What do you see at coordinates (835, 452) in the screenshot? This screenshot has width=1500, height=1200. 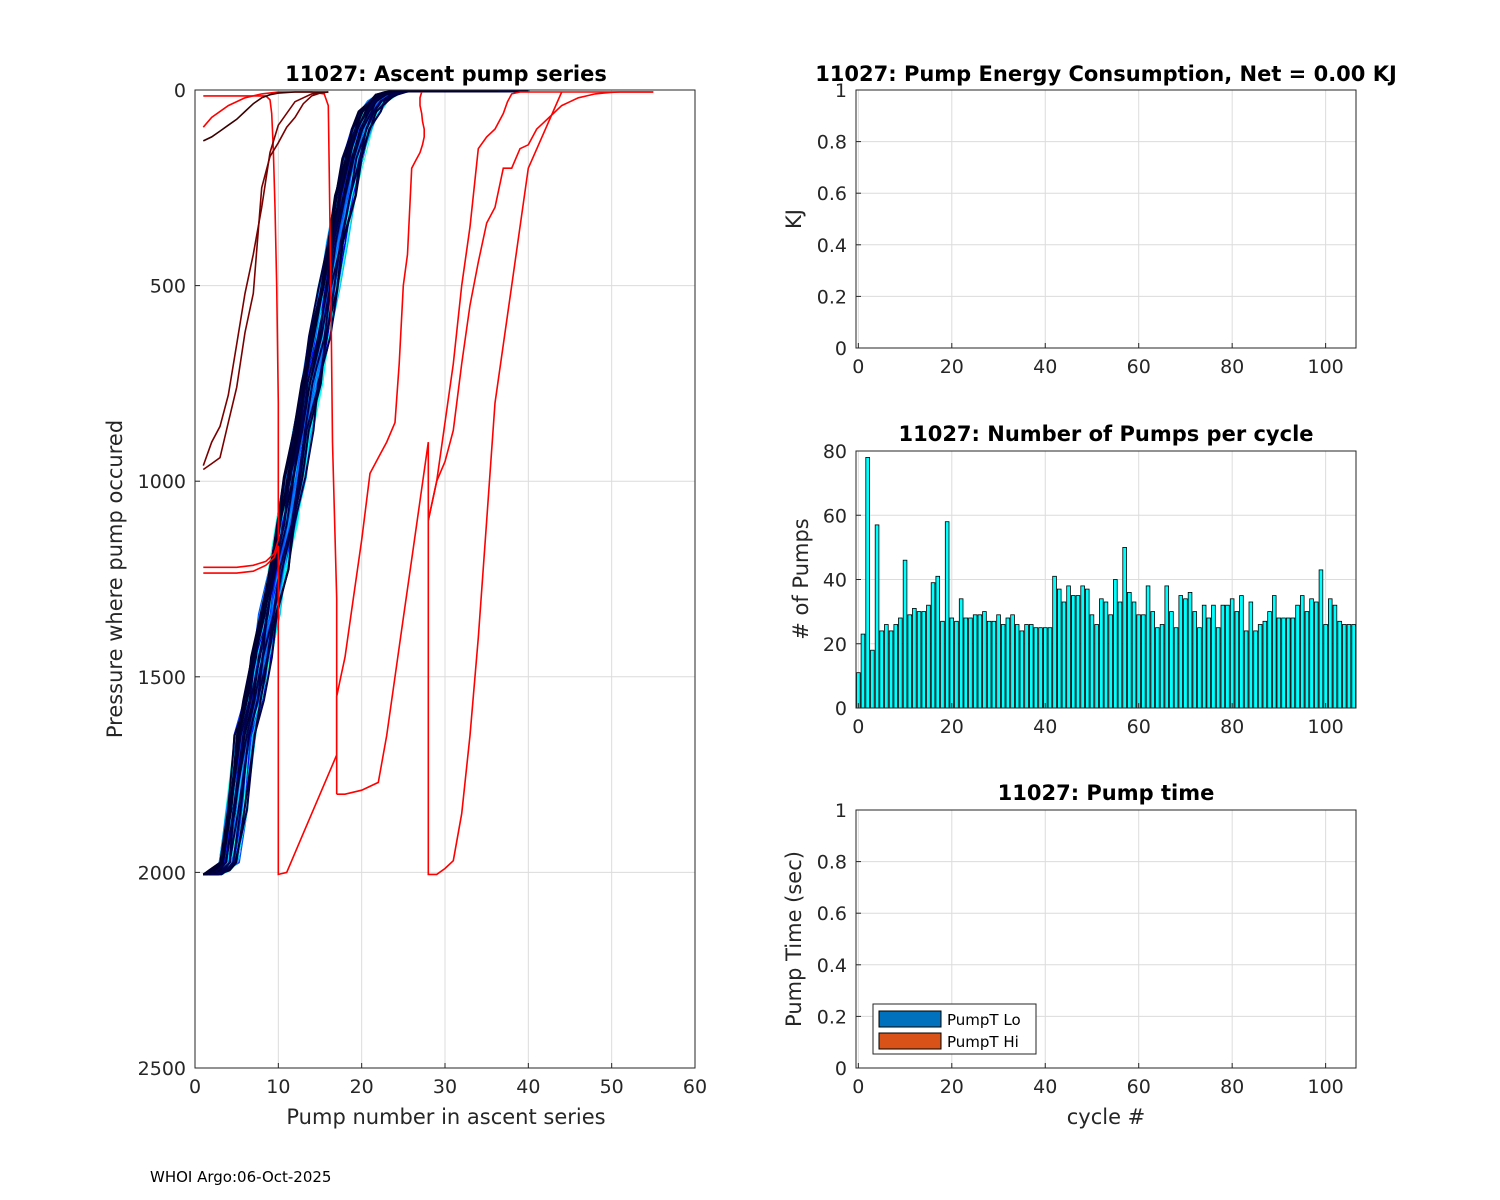 I see `tick-label-y: 80` at bounding box center [835, 452].